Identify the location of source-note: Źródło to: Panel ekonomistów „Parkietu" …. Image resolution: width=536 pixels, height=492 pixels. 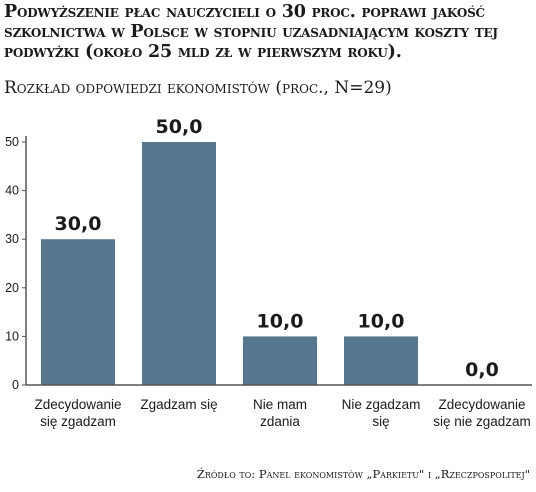
(363, 474).